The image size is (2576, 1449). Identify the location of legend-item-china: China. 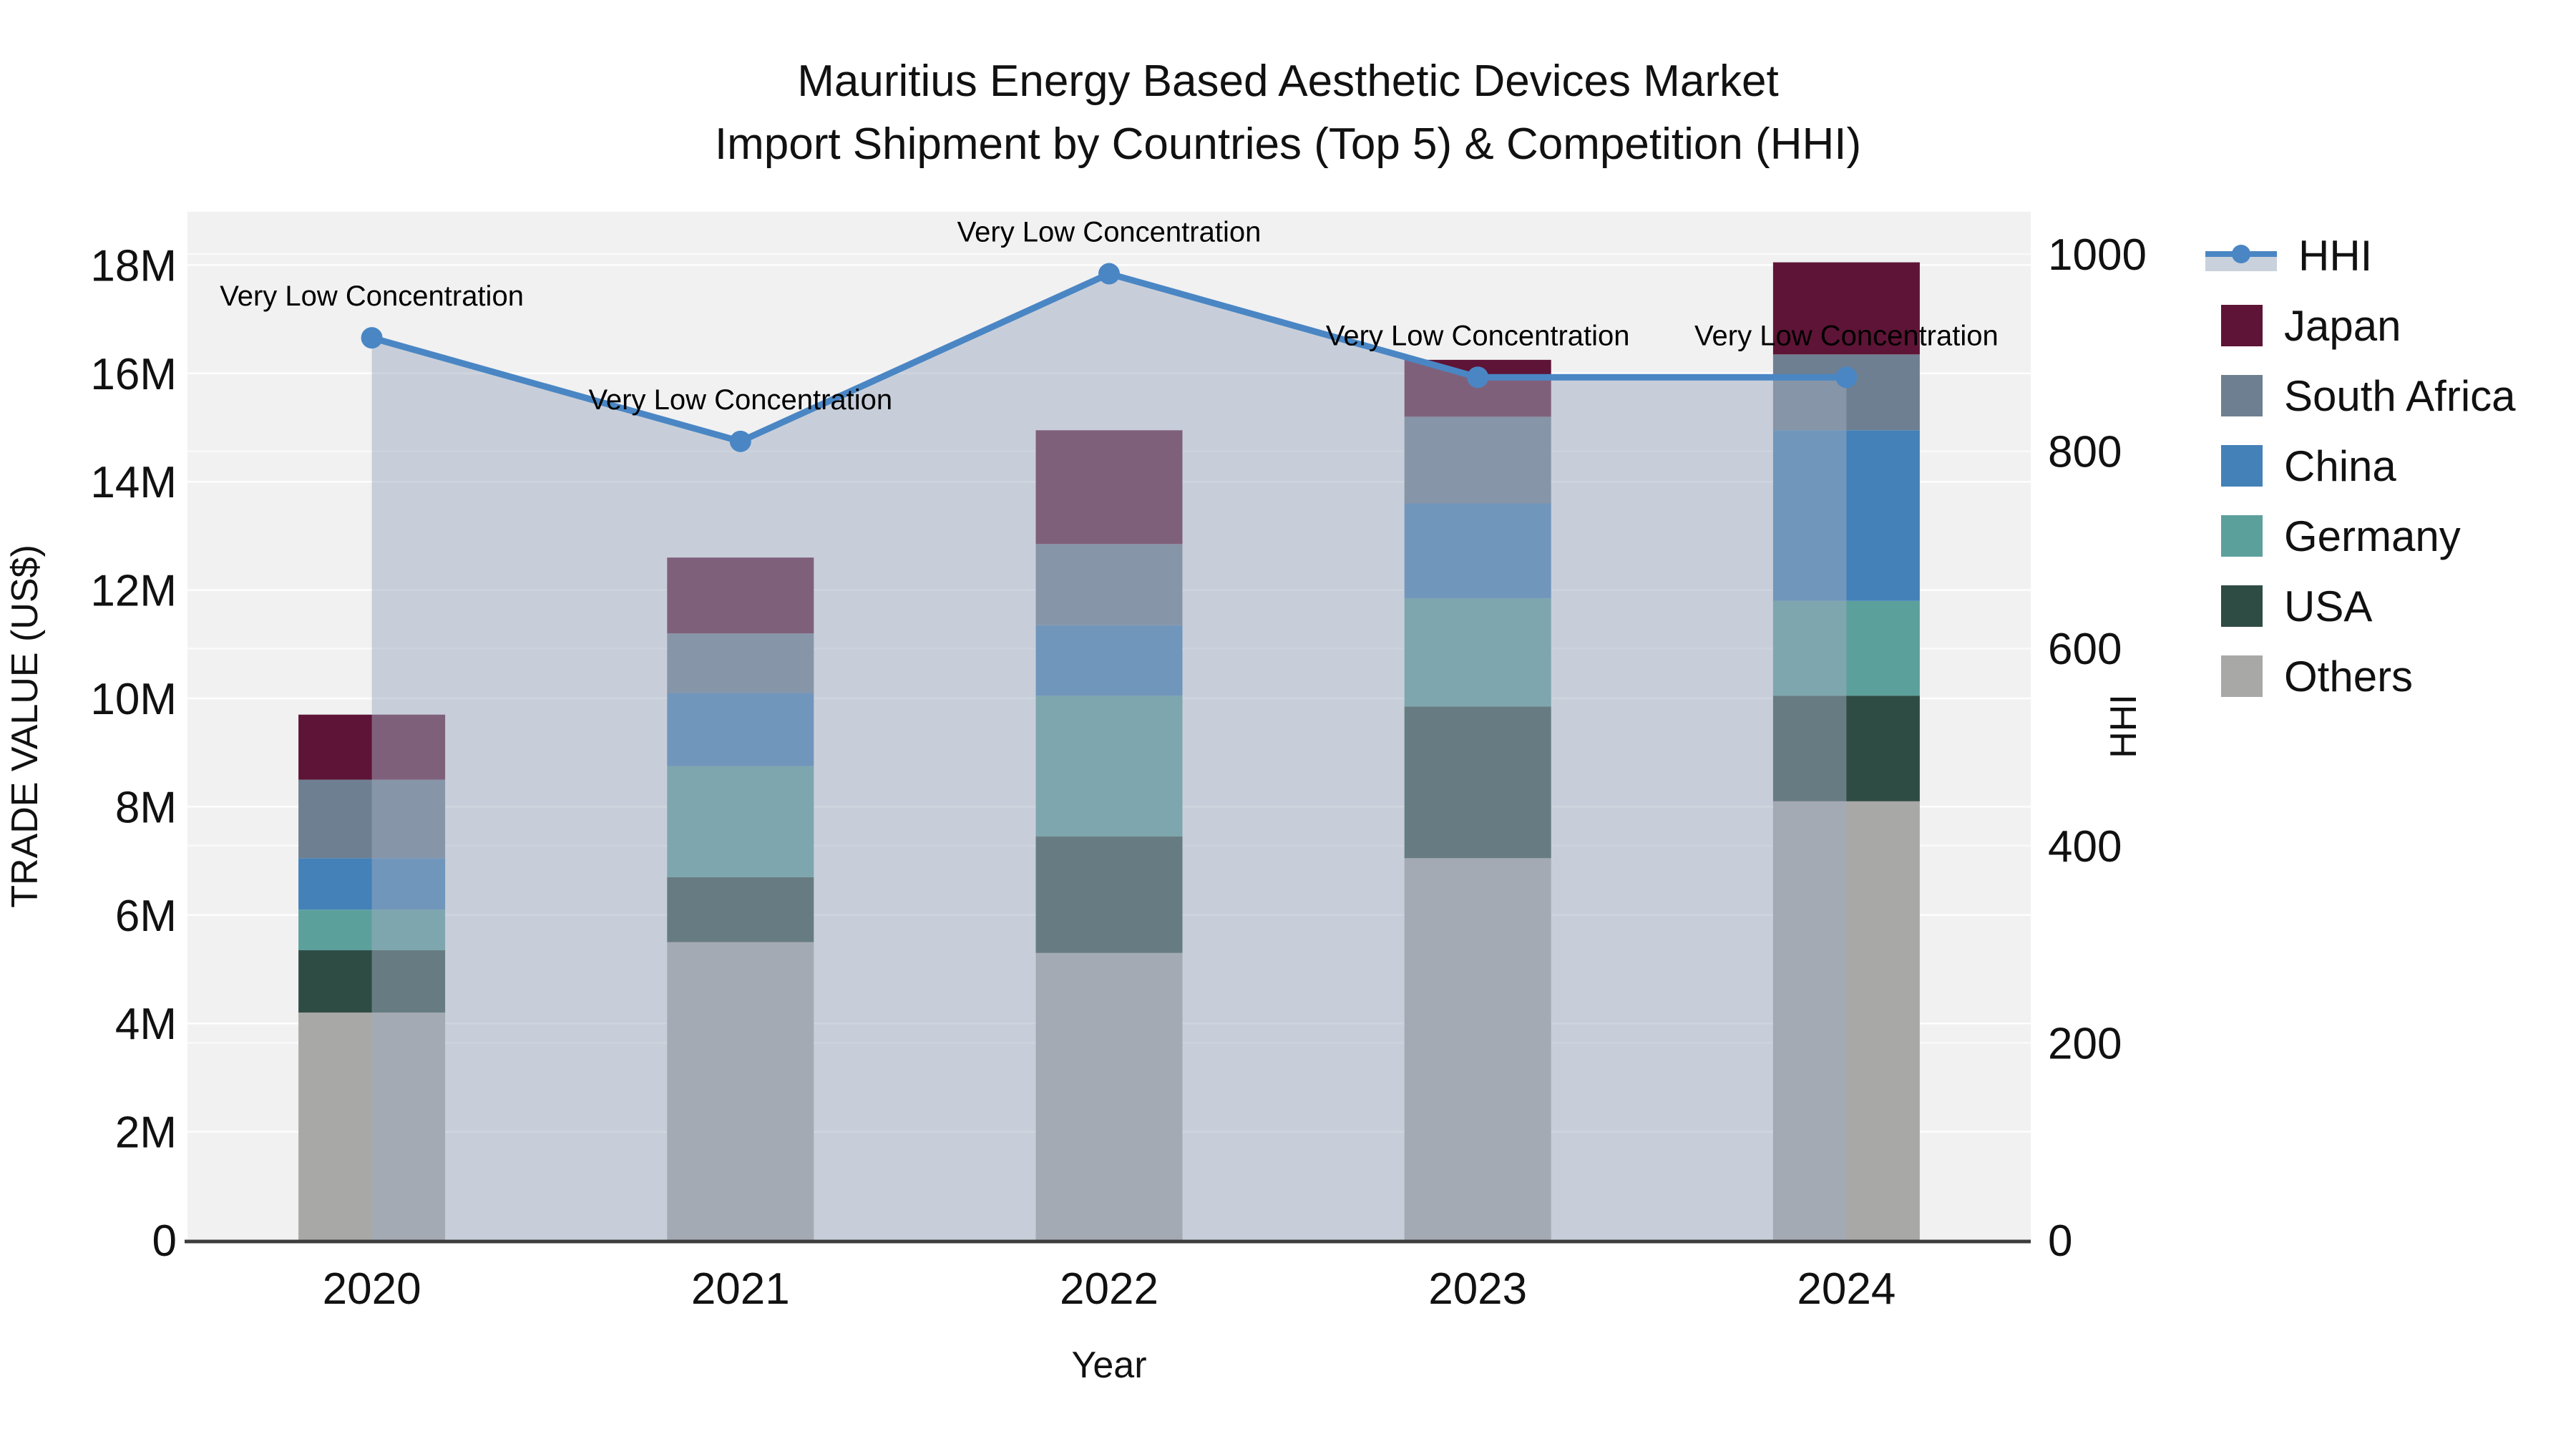
(2360, 466).